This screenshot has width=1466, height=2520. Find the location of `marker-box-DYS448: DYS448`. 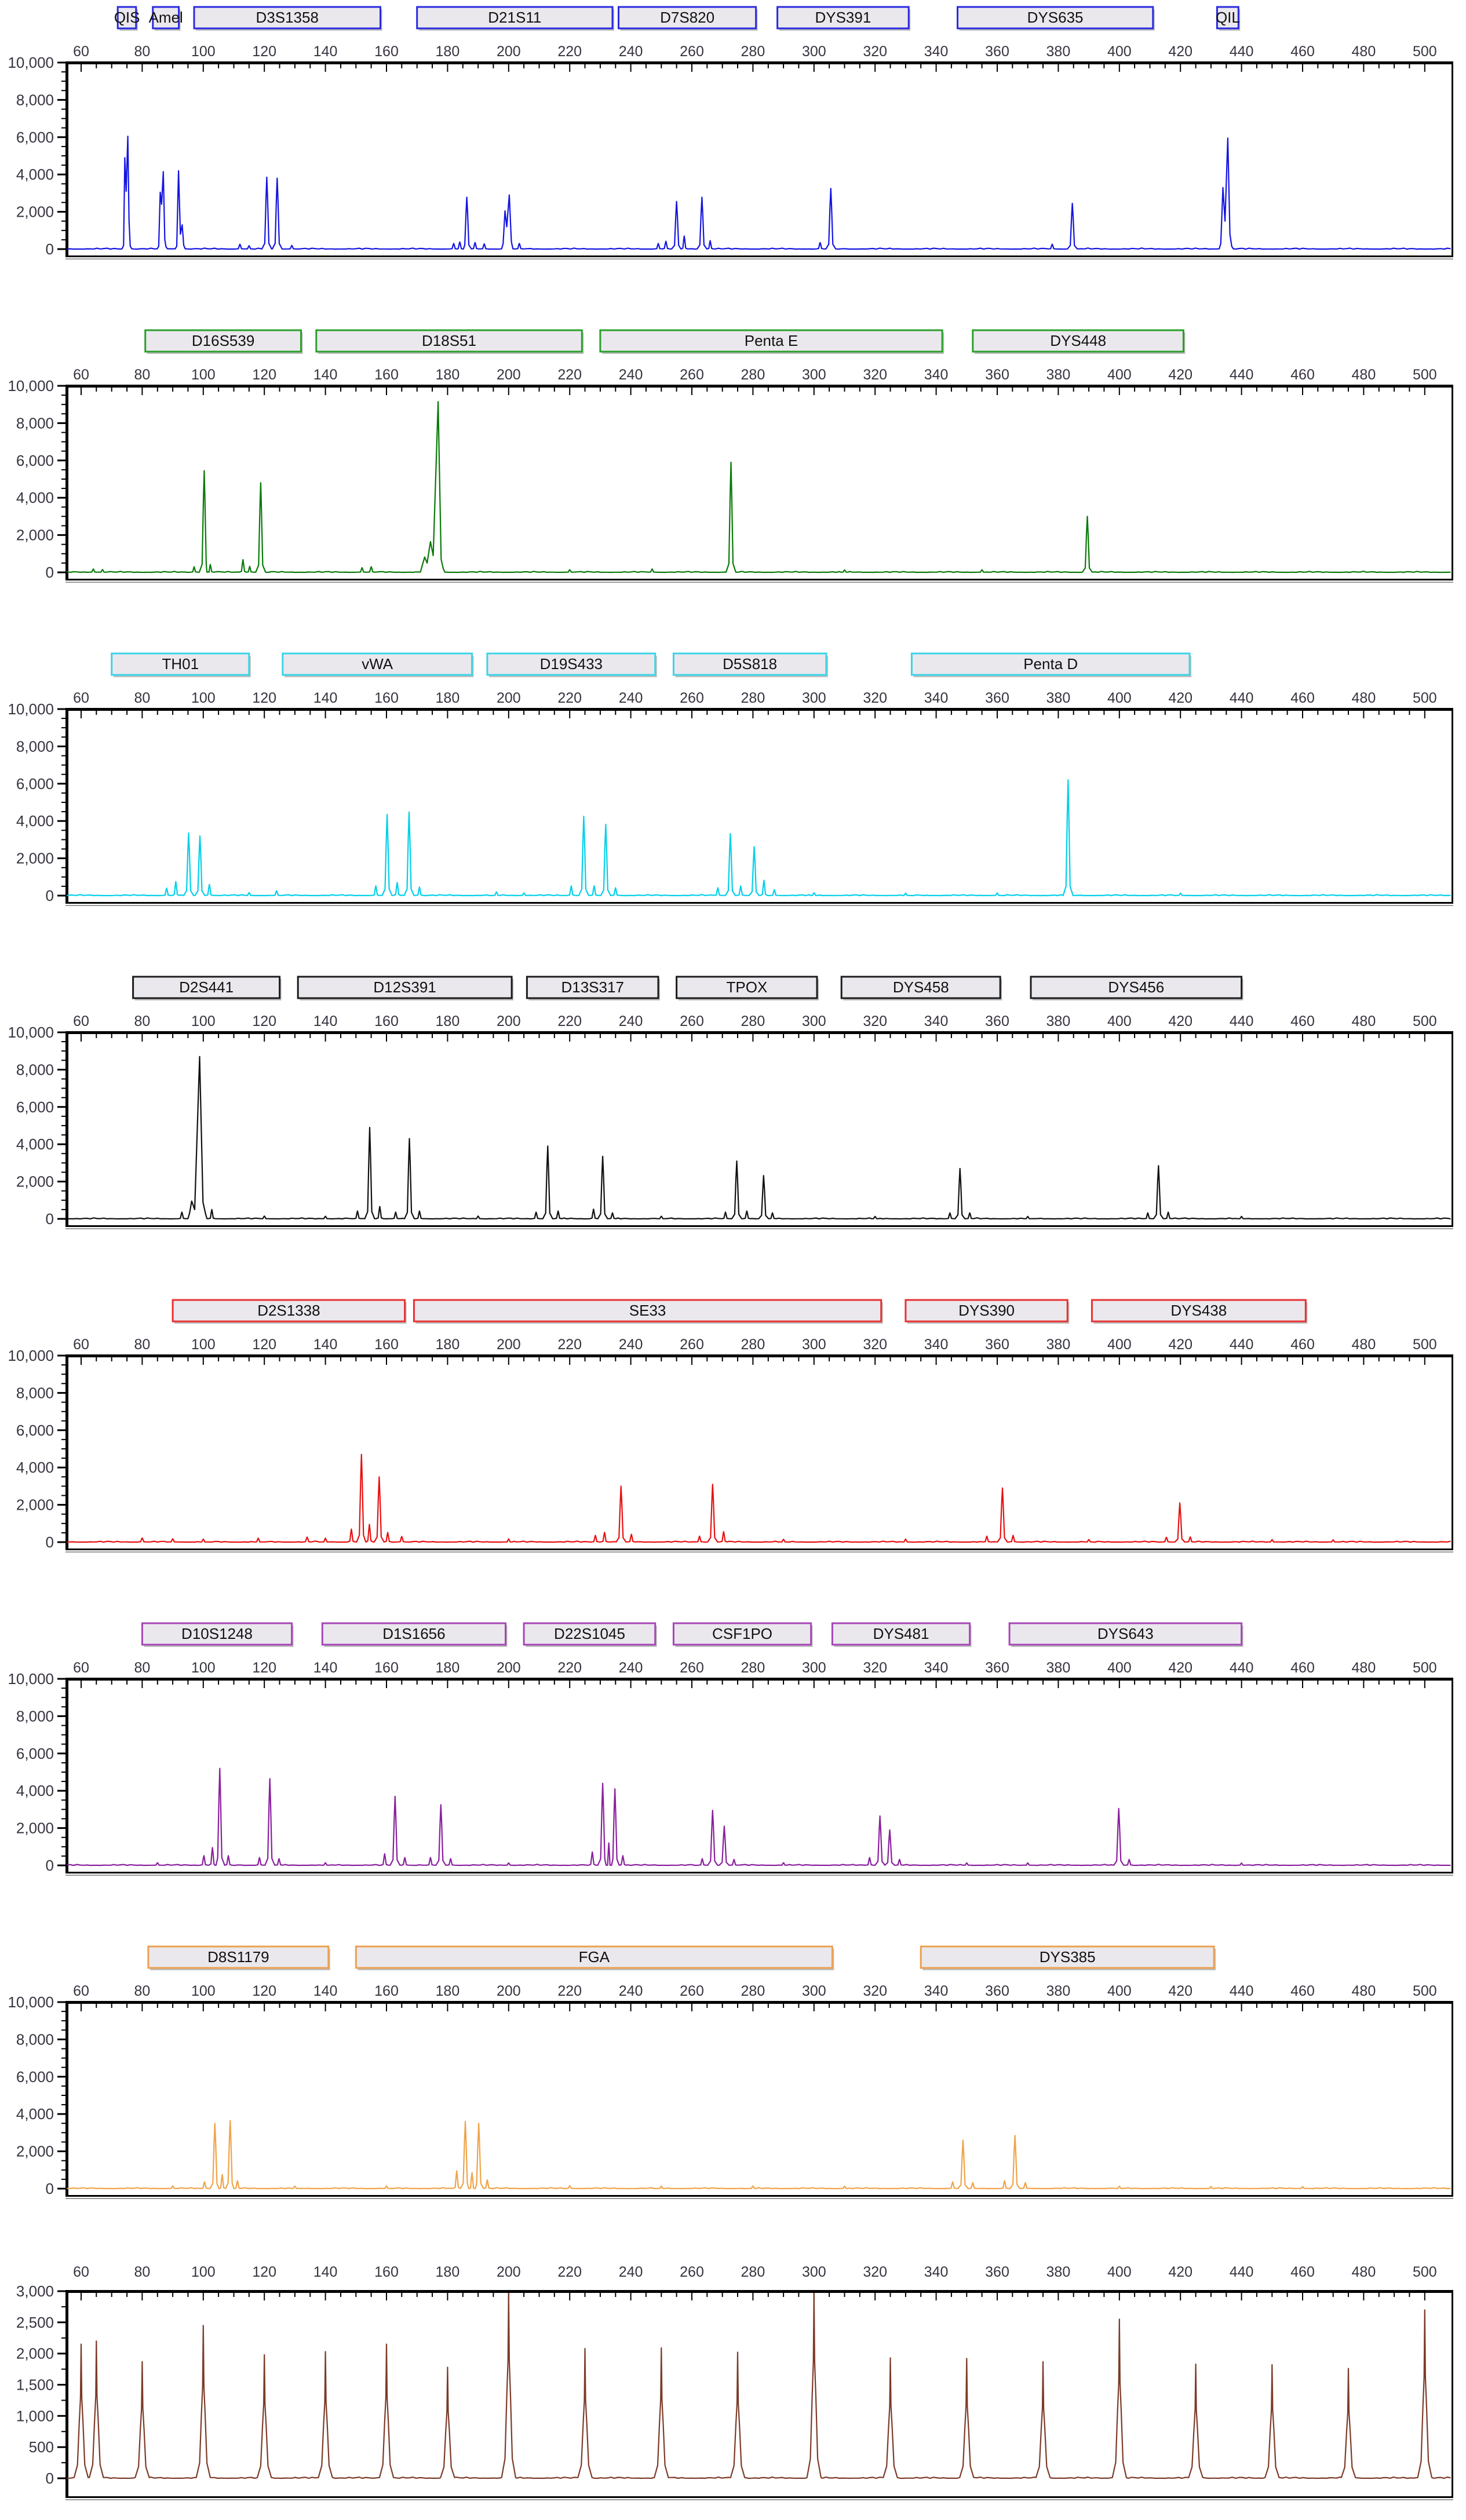

marker-box-DYS448: DYS448 is located at coordinates (1079, 341).